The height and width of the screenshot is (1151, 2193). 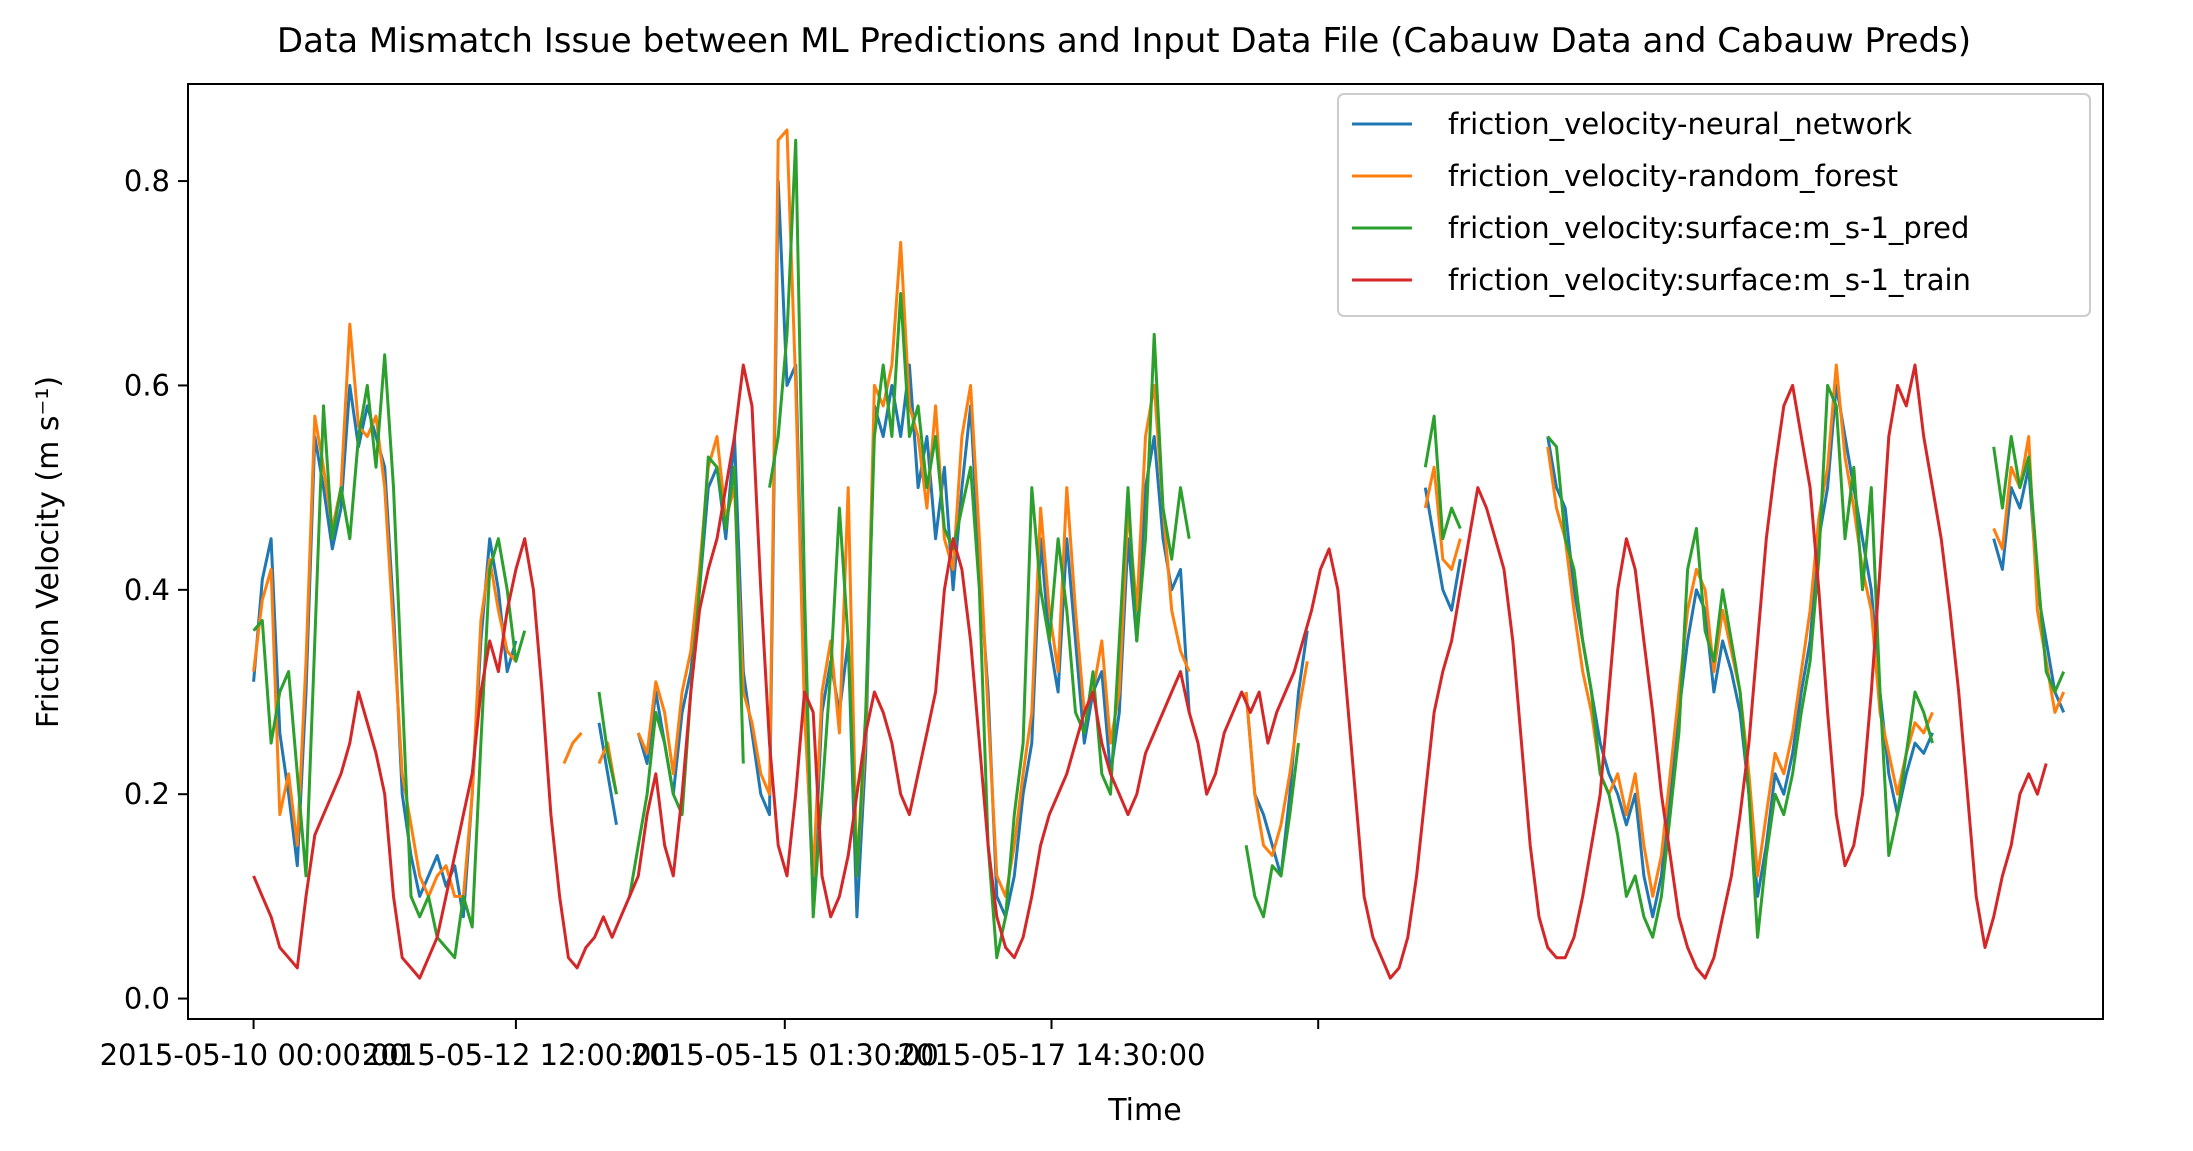 I want to click on legend-box, so click(x=1714, y=205).